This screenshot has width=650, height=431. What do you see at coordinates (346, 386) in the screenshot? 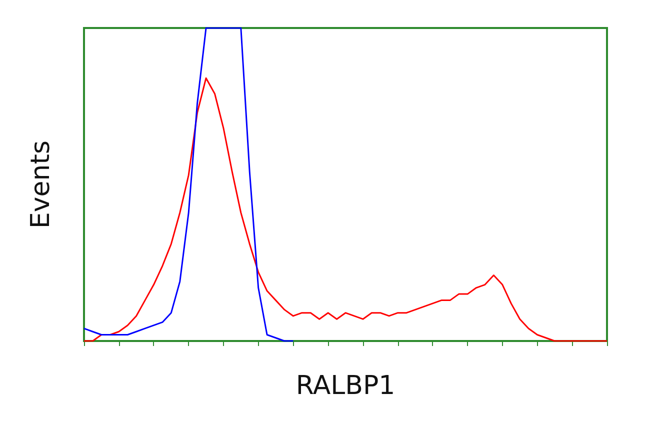
I see `x-axis-title: RALBP1` at bounding box center [346, 386].